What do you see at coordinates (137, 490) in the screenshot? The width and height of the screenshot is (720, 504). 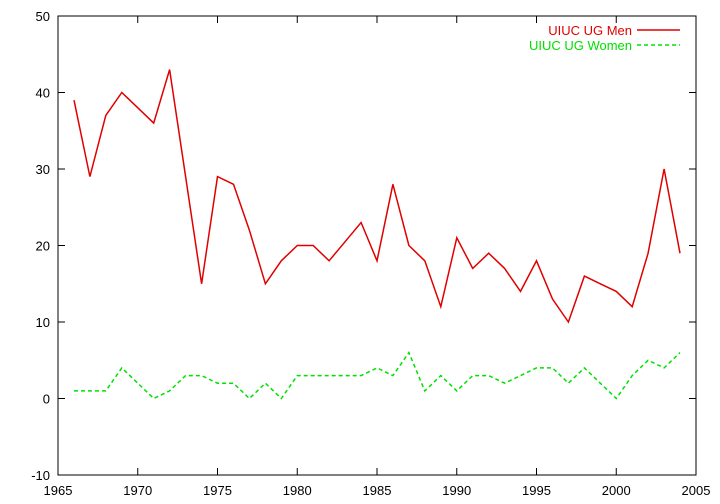 I see `x-tick-label: 1970` at bounding box center [137, 490].